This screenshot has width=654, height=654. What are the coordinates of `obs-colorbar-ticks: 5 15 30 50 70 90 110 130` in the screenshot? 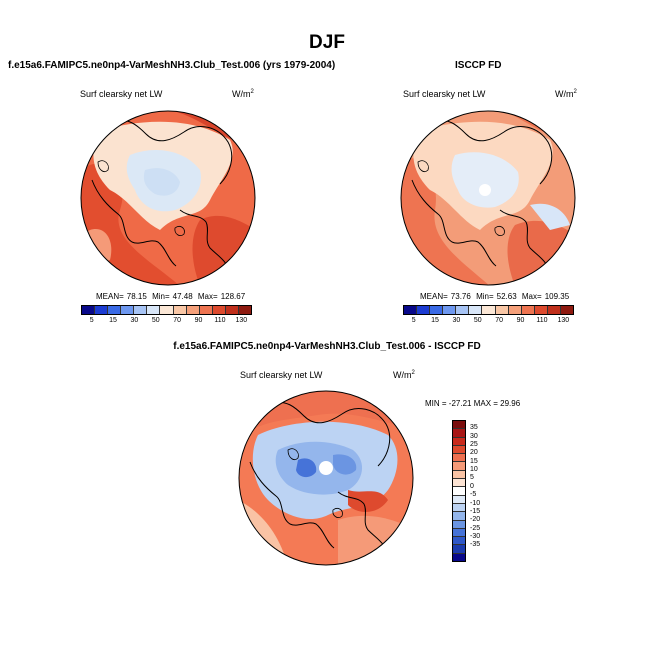 It's located at (488, 321).